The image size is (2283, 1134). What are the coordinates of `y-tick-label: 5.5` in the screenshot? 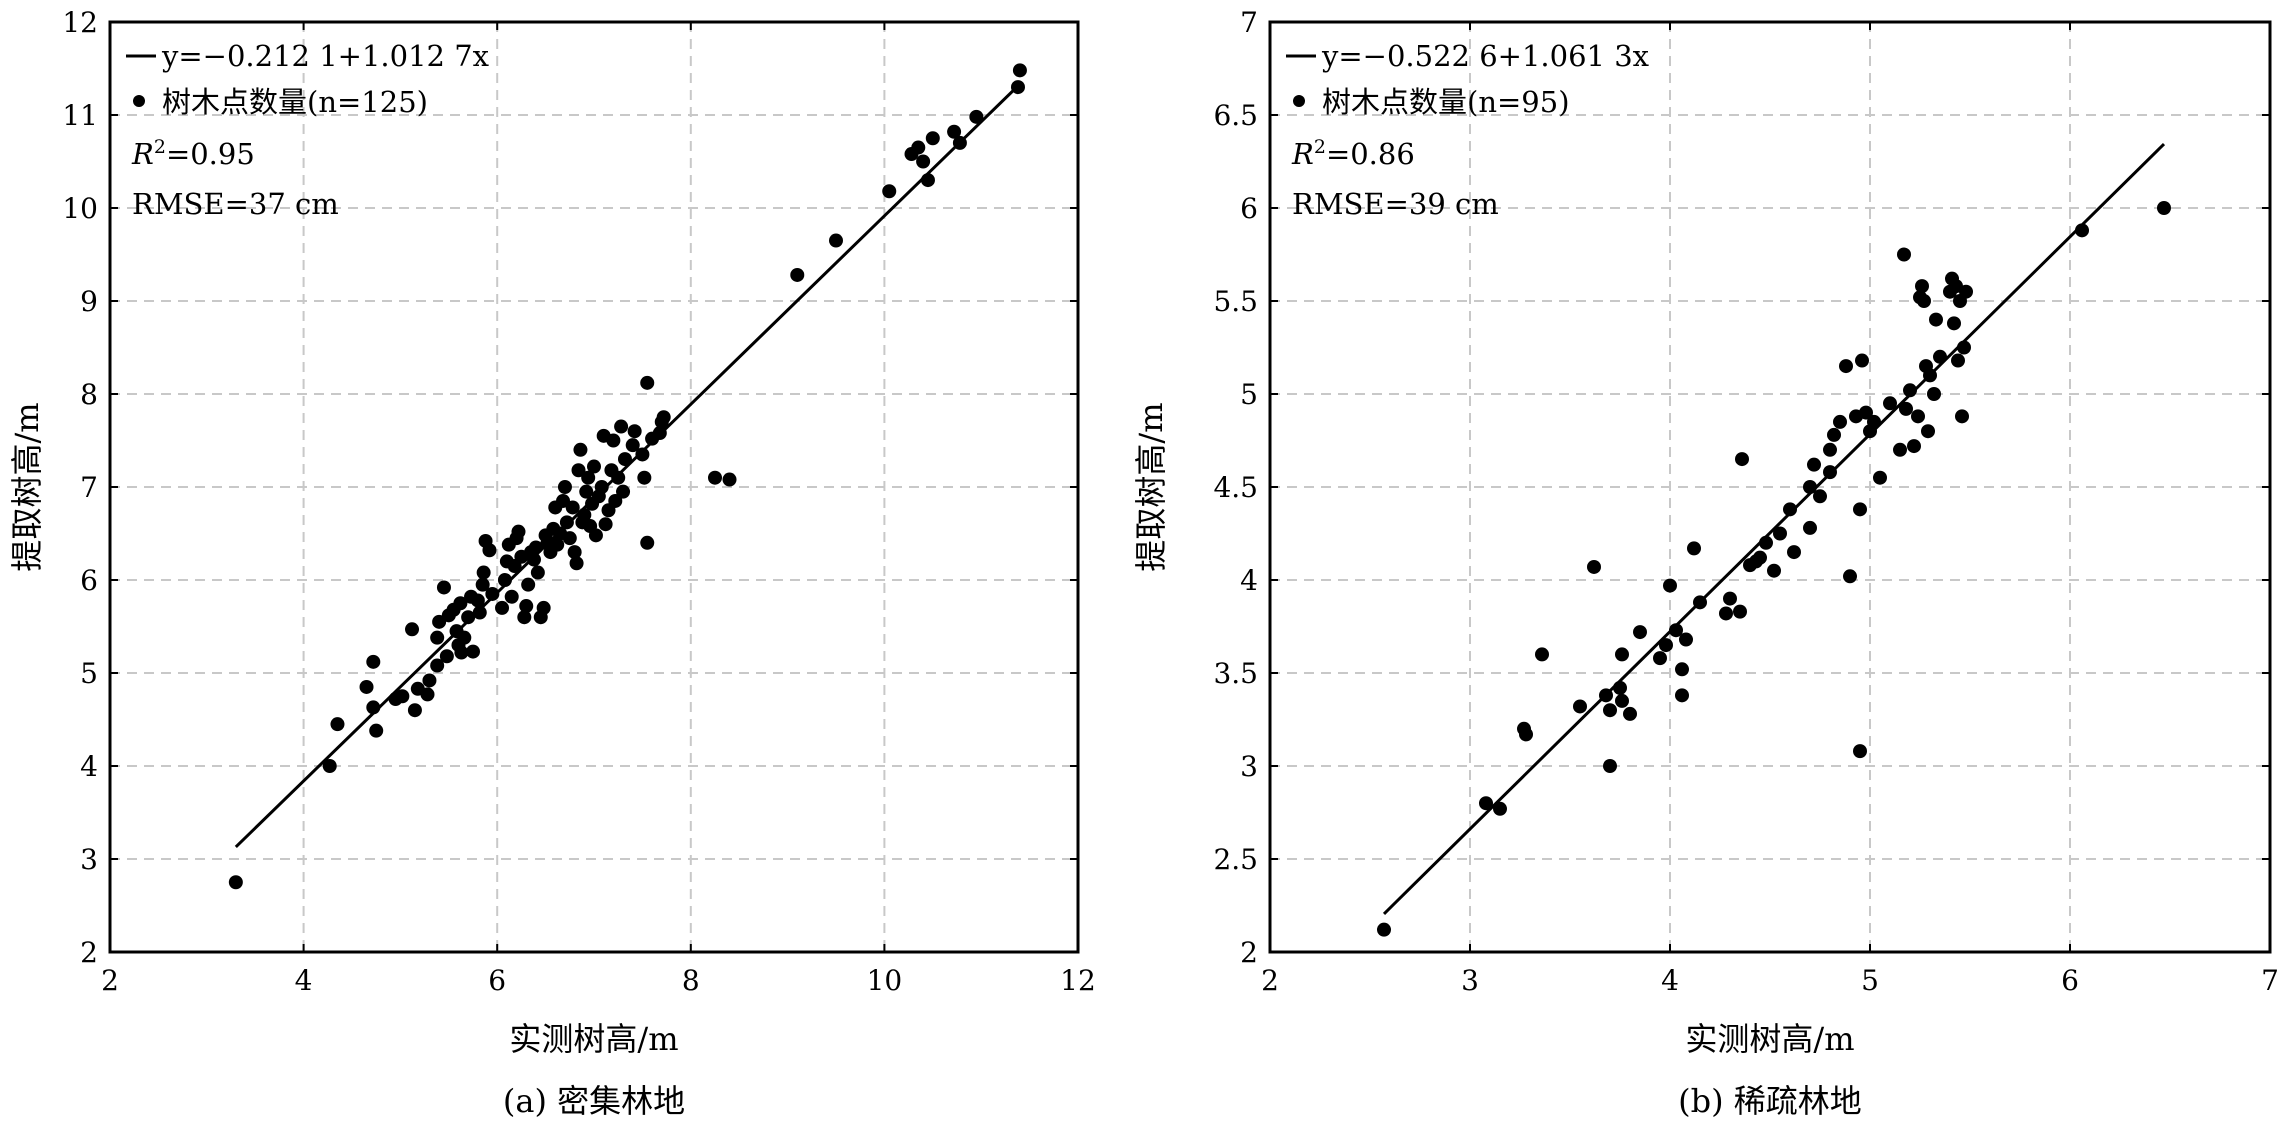 It's located at (1235, 301).